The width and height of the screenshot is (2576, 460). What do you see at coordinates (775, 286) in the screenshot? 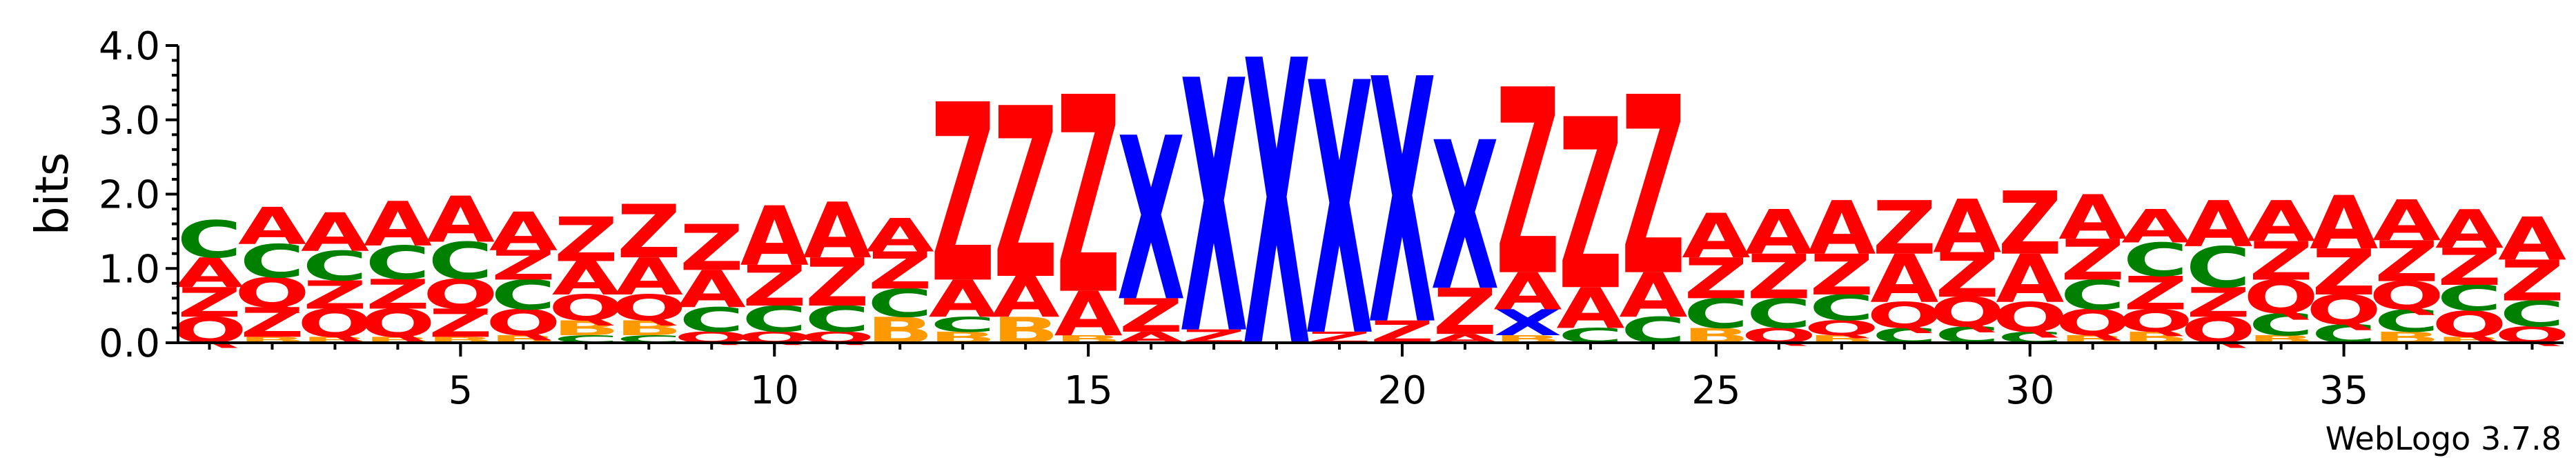
I see `logo-letter-z-pos-10: Z` at bounding box center [775, 286].